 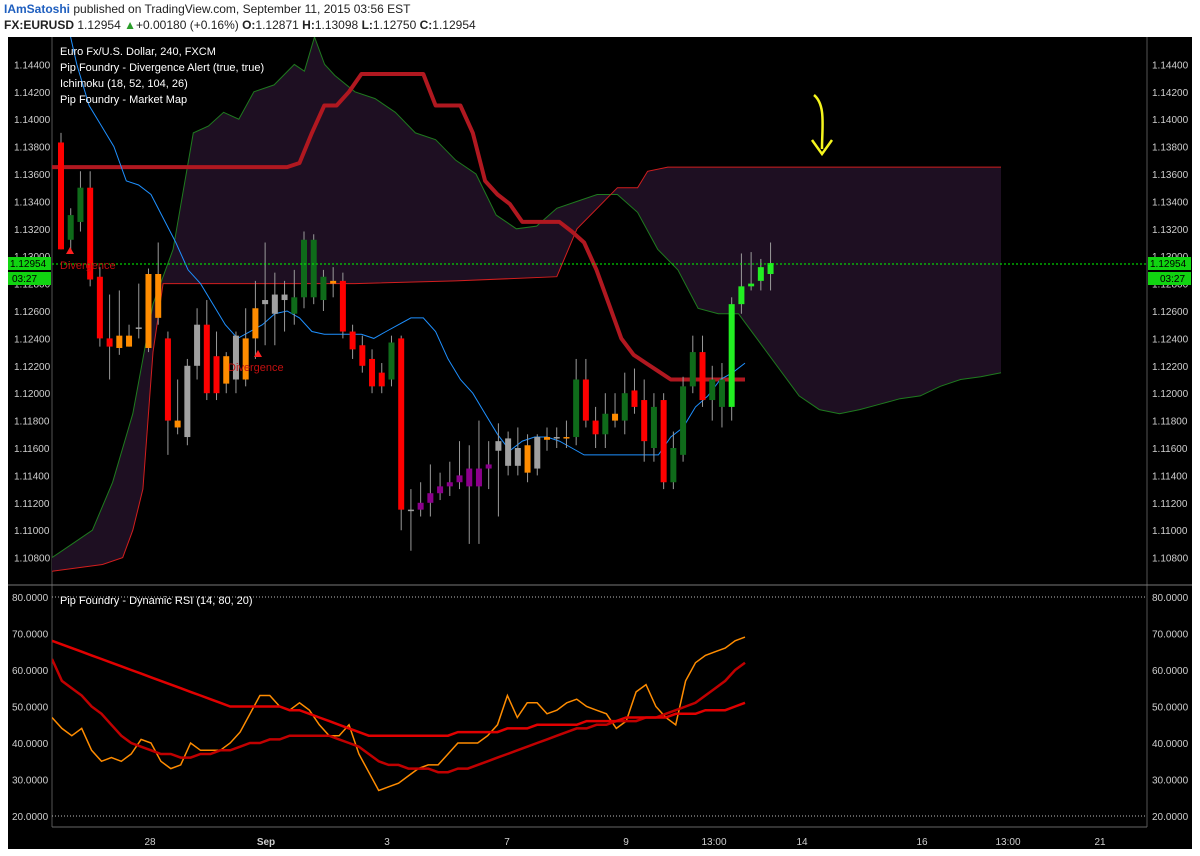 What do you see at coordinates (32, 476) in the screenshot?
I see `price-tick-label-left: 1.11400` at bounding box center [32, 476].